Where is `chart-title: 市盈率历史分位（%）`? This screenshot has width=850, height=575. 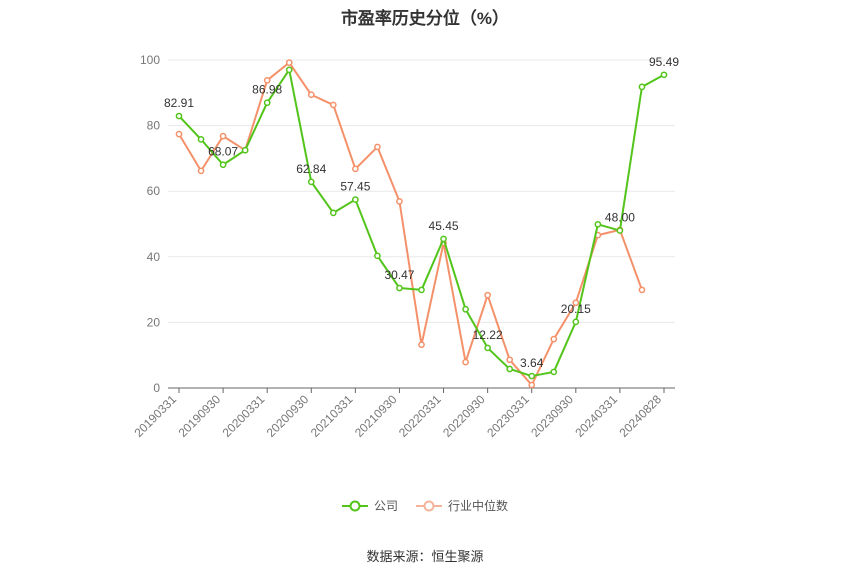
chart-title: 市盈率历史分位（%） is located at coordinates (425, 18).